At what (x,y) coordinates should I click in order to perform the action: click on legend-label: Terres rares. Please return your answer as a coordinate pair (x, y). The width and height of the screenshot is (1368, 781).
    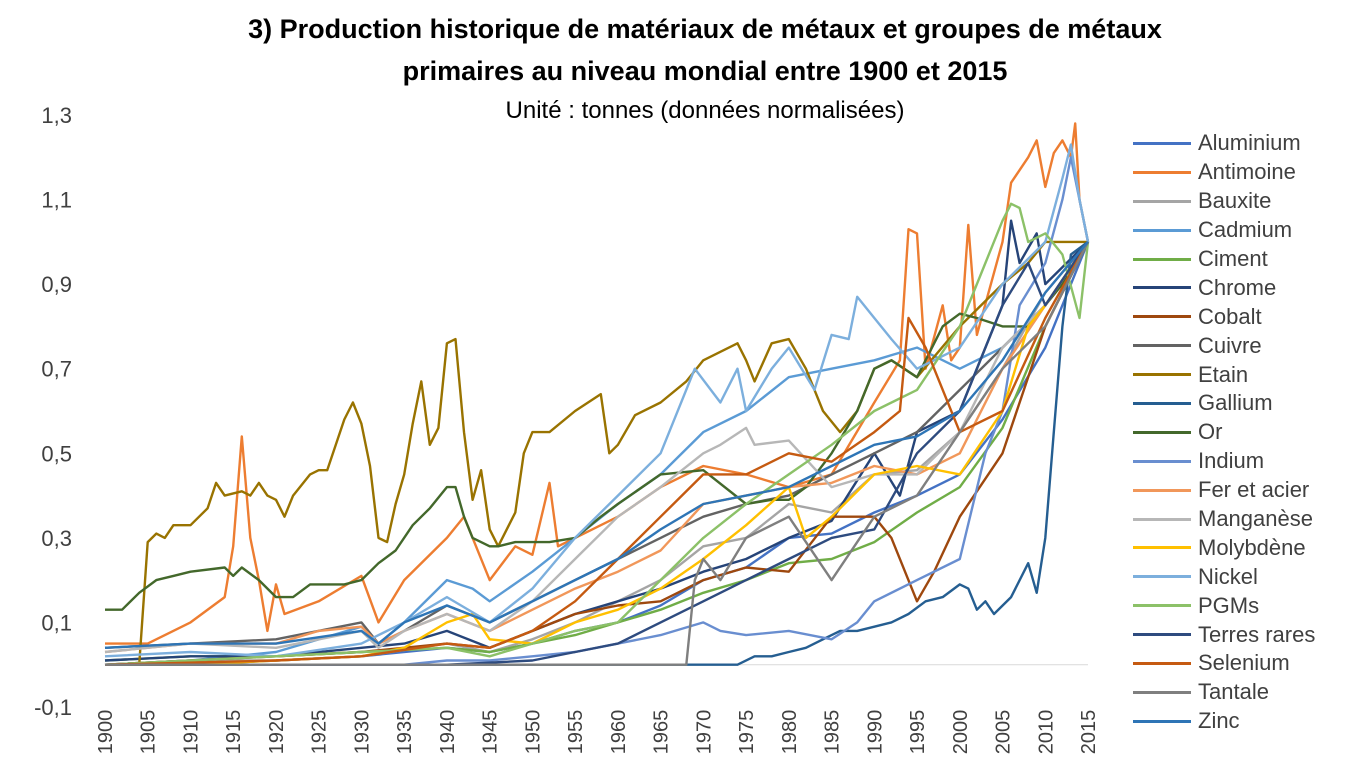
    Looking at the image, I should click on (1257, 634).